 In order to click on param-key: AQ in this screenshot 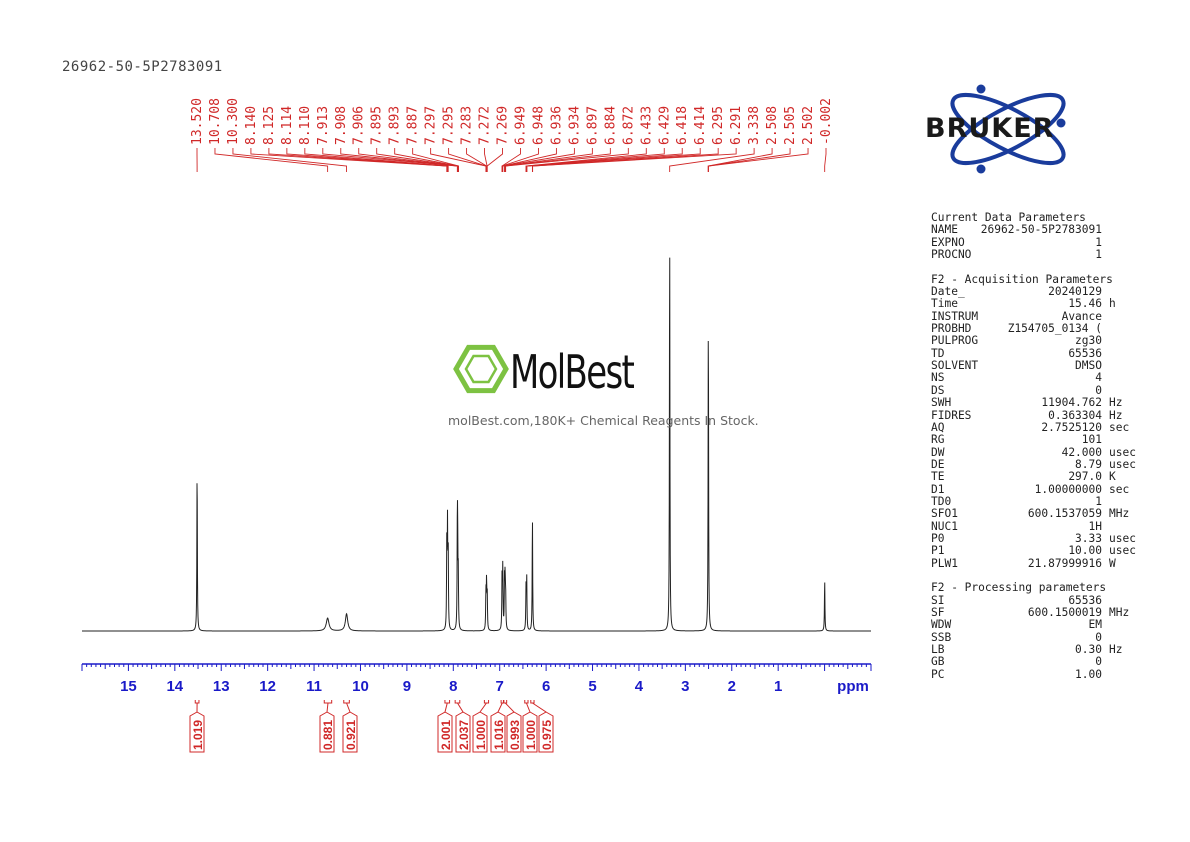, I will do `click(938, 427)`.